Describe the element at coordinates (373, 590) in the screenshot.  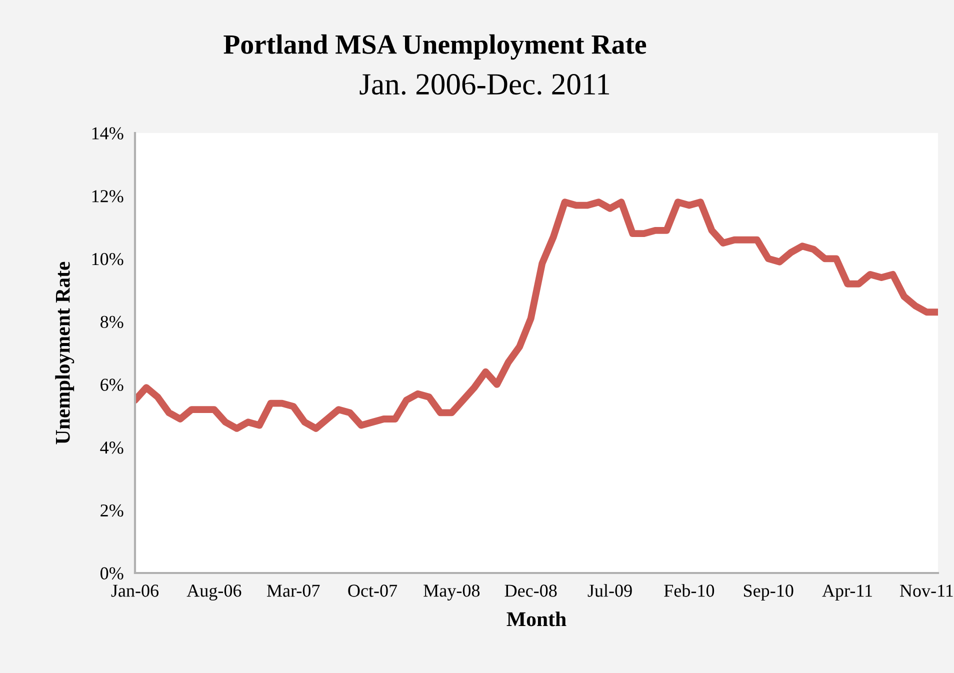
I see `x-tick-label: Oct-07` at that location.